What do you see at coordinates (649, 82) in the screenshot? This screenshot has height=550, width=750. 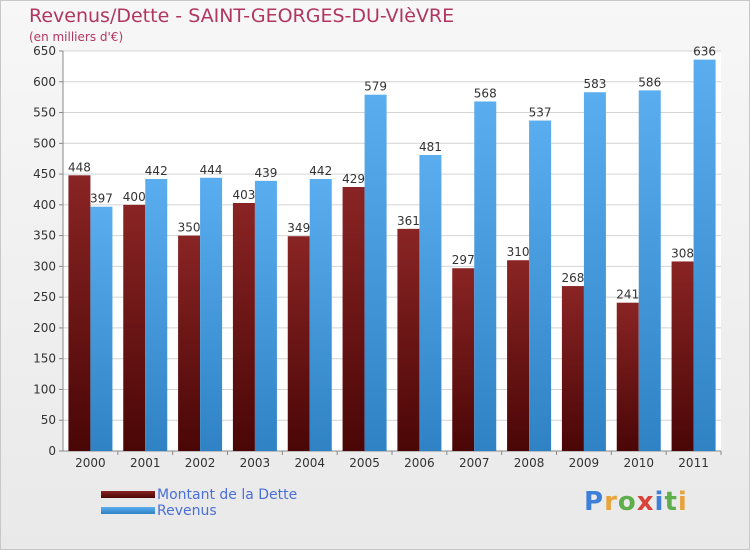 I see `data-label-revenus: 586` at bounding box center [649, 82].